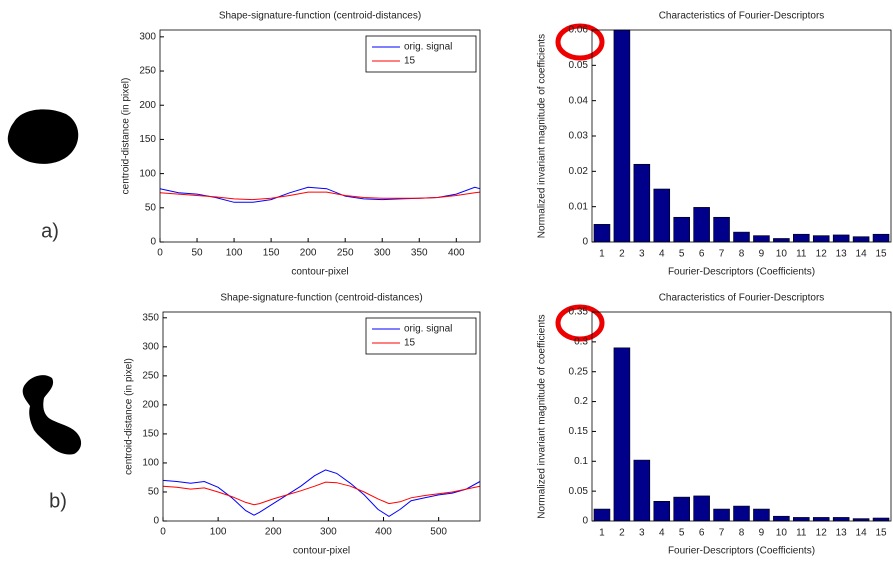 The image size is (893, 561). Describe the element at coordinates (581, 401) in the screenshot. I see `y-tick-label: 0.2` at that location.